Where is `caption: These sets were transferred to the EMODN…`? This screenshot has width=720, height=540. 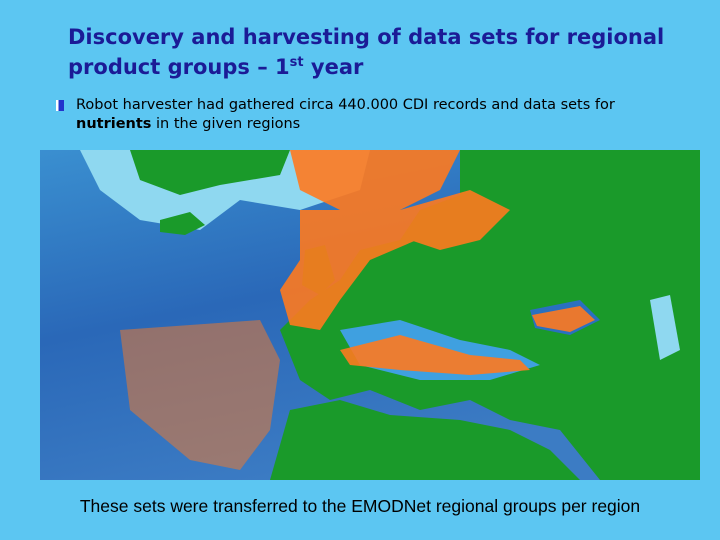 caption: These sets were transferred to the EMODN… is located at coordinates (360, 506).